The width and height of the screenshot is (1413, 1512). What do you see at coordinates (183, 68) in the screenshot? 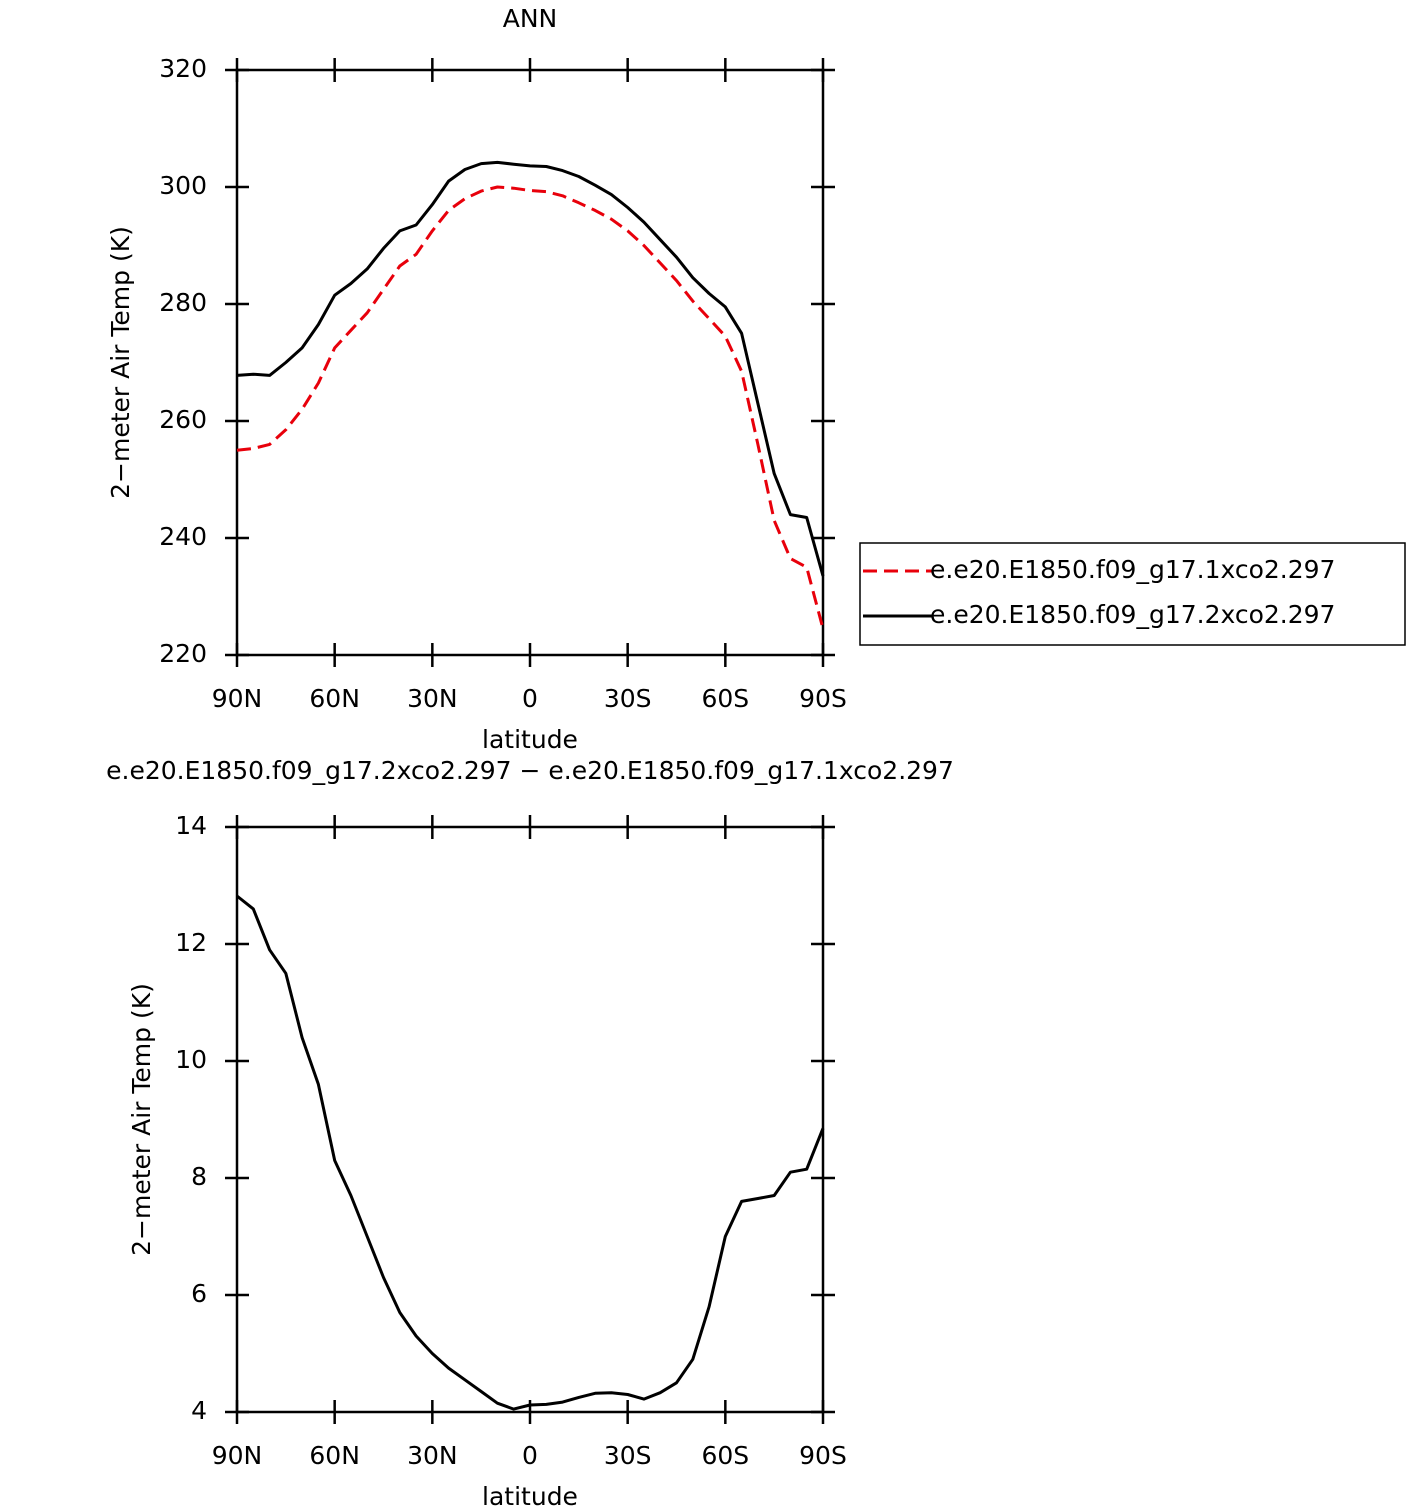
I see `y-tick-label: 320` at bounding box center [183, 68].